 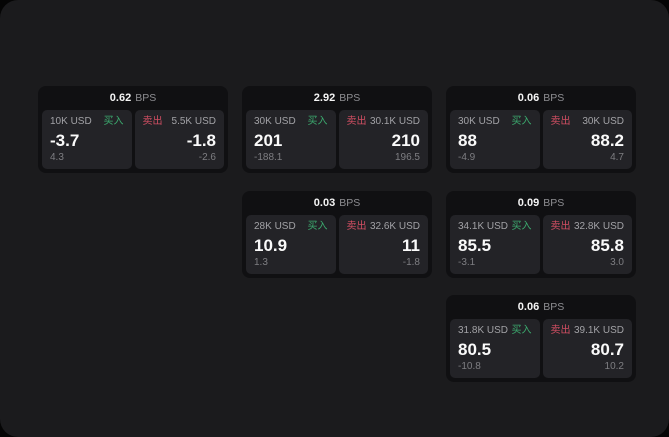 What do you see at coordinates (528, 203) in the screenshot?
I see `spread-value: 0.09` at bounding box center [528, 203].